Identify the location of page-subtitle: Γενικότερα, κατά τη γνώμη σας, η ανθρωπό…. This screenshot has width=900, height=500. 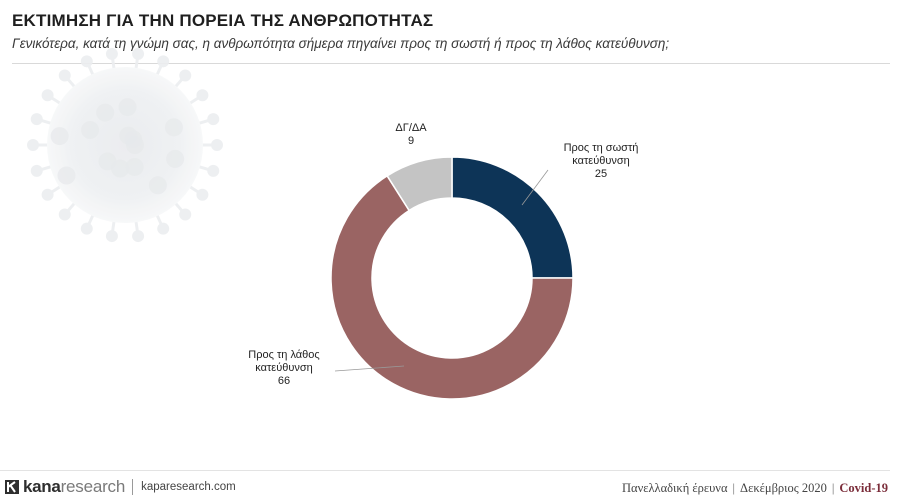
(341, 43).